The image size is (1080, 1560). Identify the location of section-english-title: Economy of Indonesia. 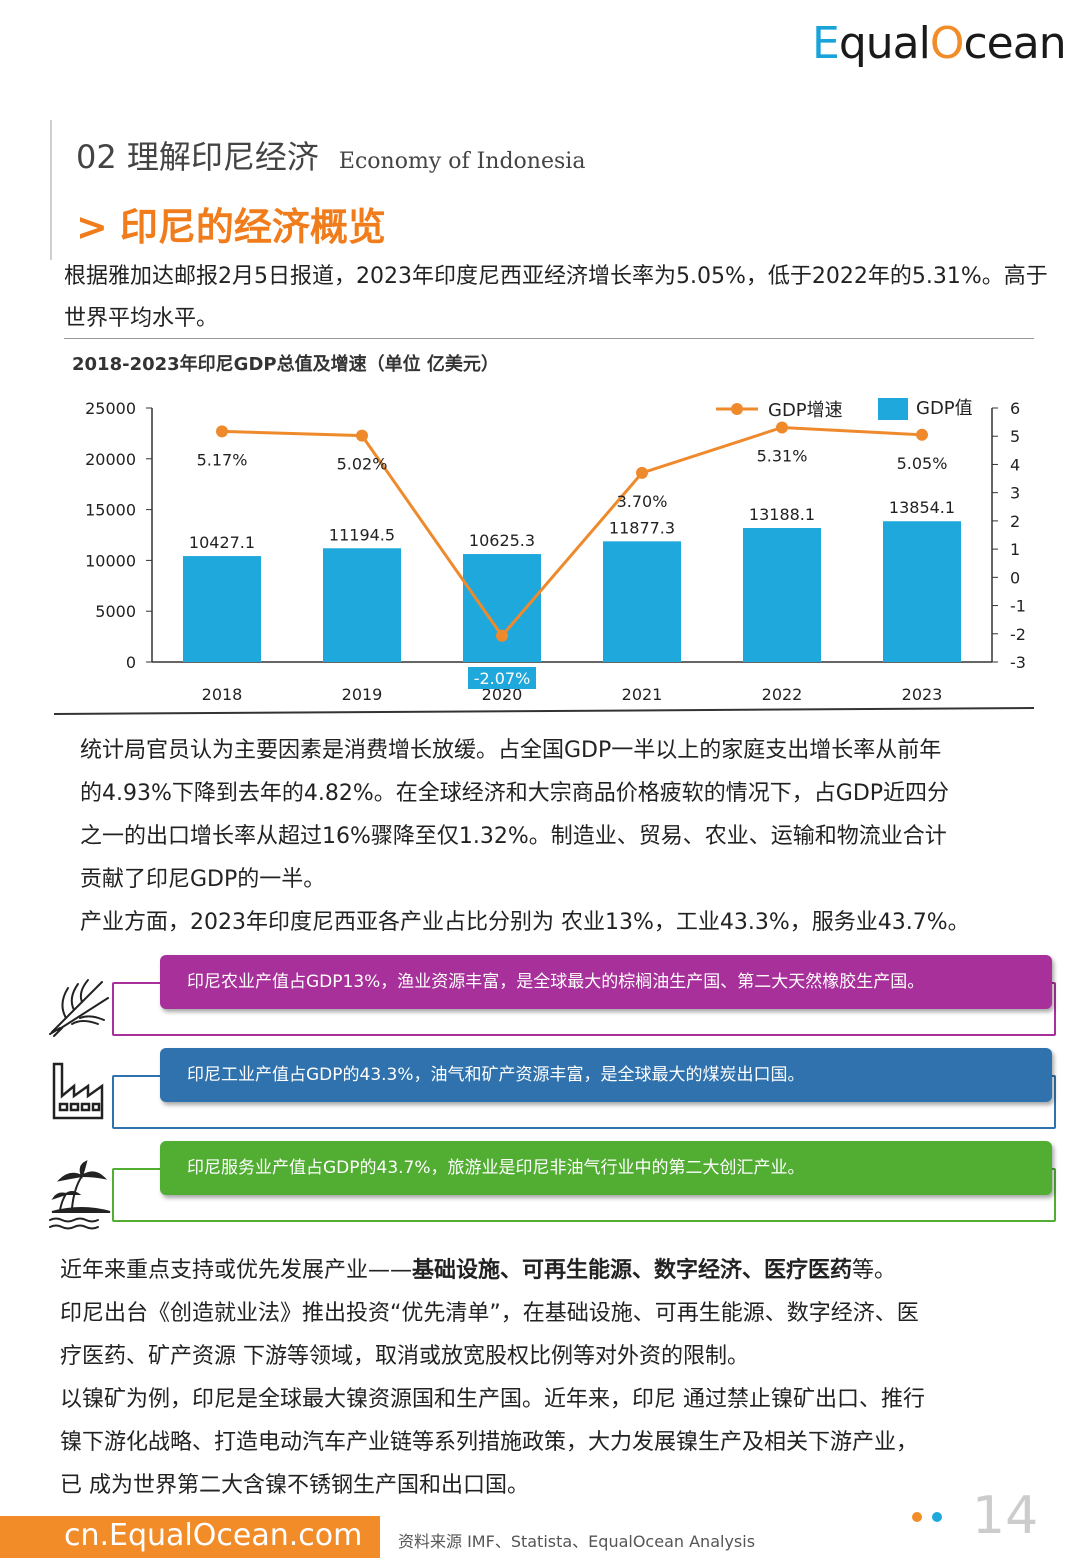
(462, 161).